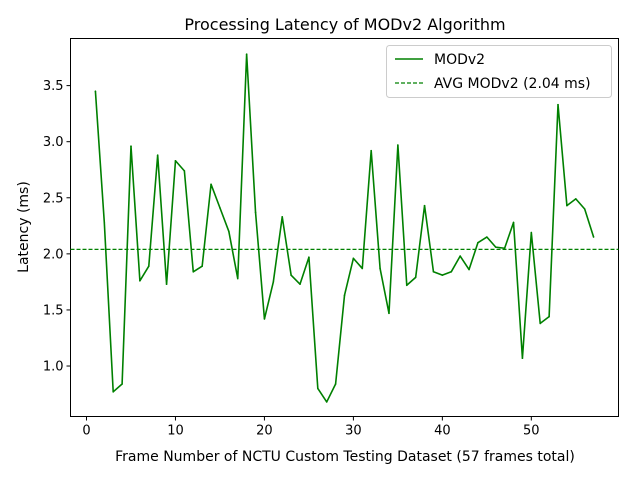 This screenshot has height=480, width=640. What do you see at coordinates (512, 84) in the screenshot?
I see `legend-label-avg: AVG MODv2 (2.04 ms)` at bounding box center [512, 84].